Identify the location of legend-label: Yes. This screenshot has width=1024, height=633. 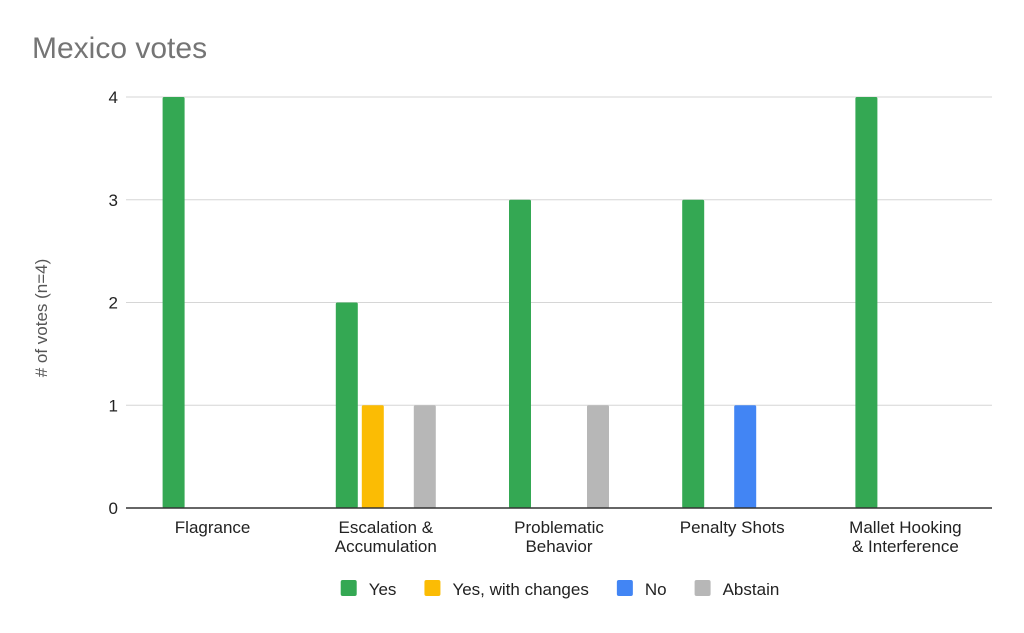
(383, 589).